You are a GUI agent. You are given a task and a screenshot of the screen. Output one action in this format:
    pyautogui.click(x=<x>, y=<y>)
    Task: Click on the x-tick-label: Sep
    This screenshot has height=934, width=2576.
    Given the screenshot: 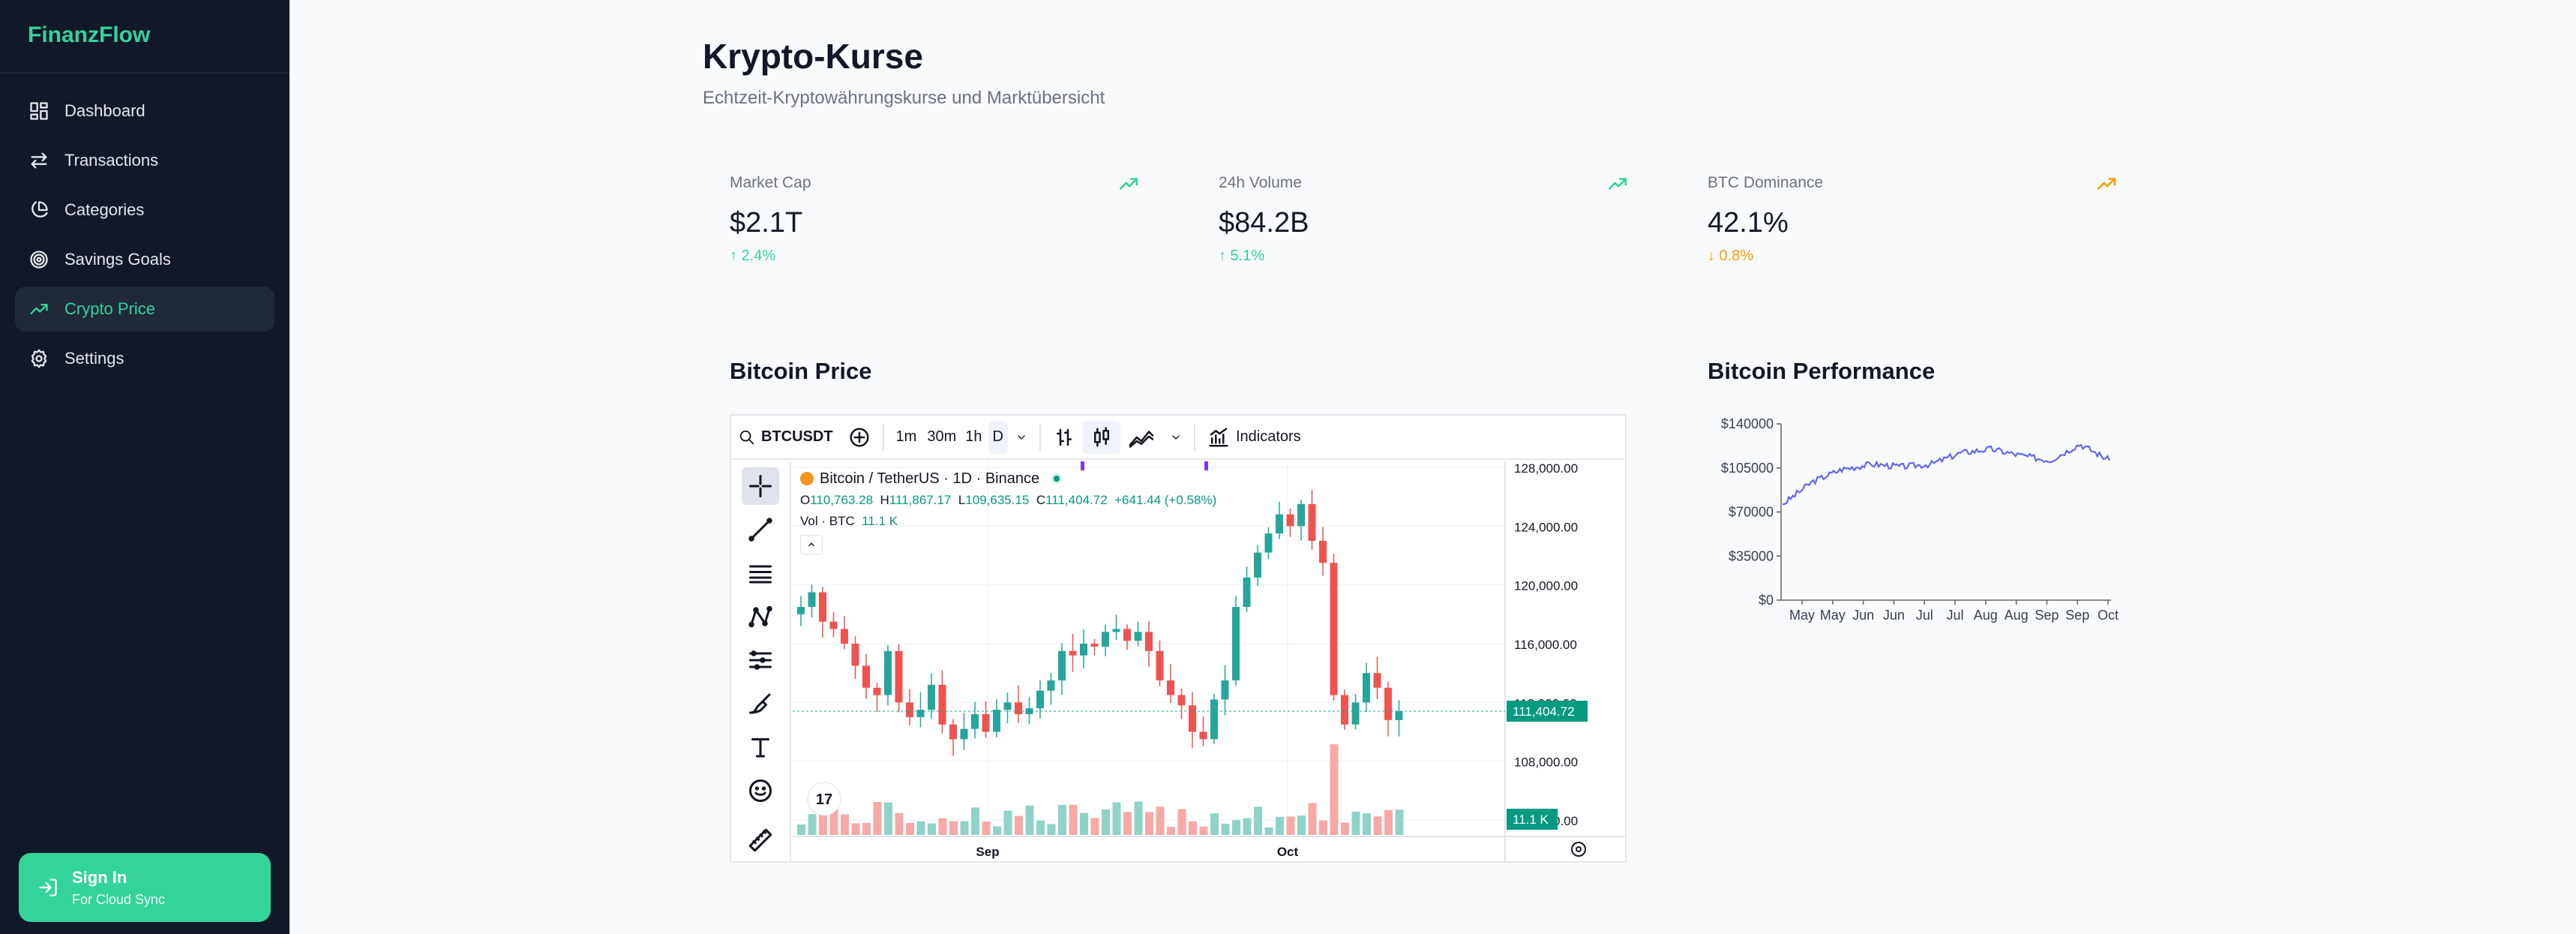 What is the action you would take?
    pyautogui.click(x=2077, y=615)
    